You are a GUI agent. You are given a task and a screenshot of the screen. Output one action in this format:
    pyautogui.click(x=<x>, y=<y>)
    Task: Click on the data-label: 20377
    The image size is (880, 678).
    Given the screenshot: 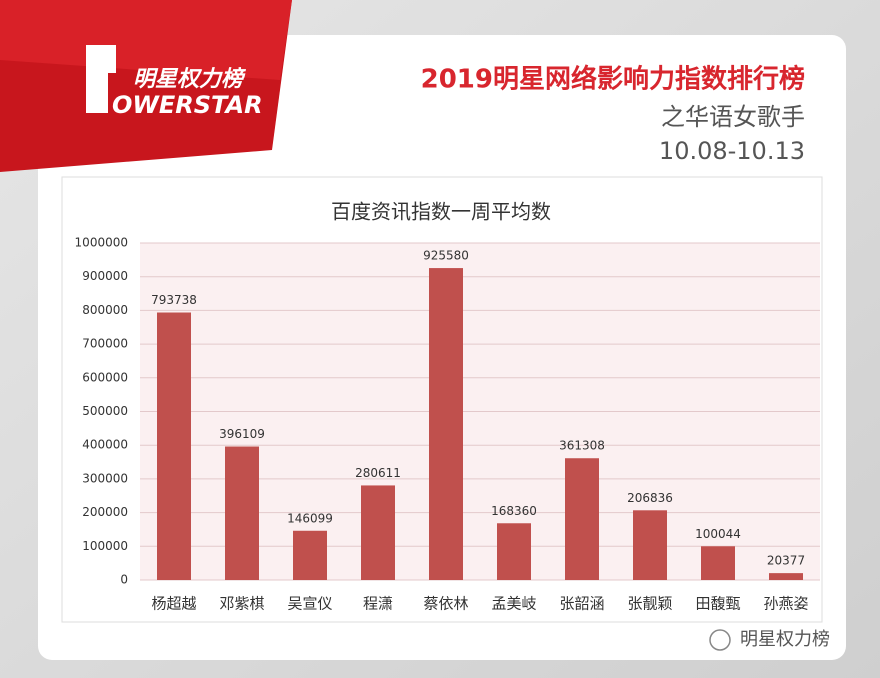 What is the action you would take?
    pyautogui.click(x=786, y=561)
    